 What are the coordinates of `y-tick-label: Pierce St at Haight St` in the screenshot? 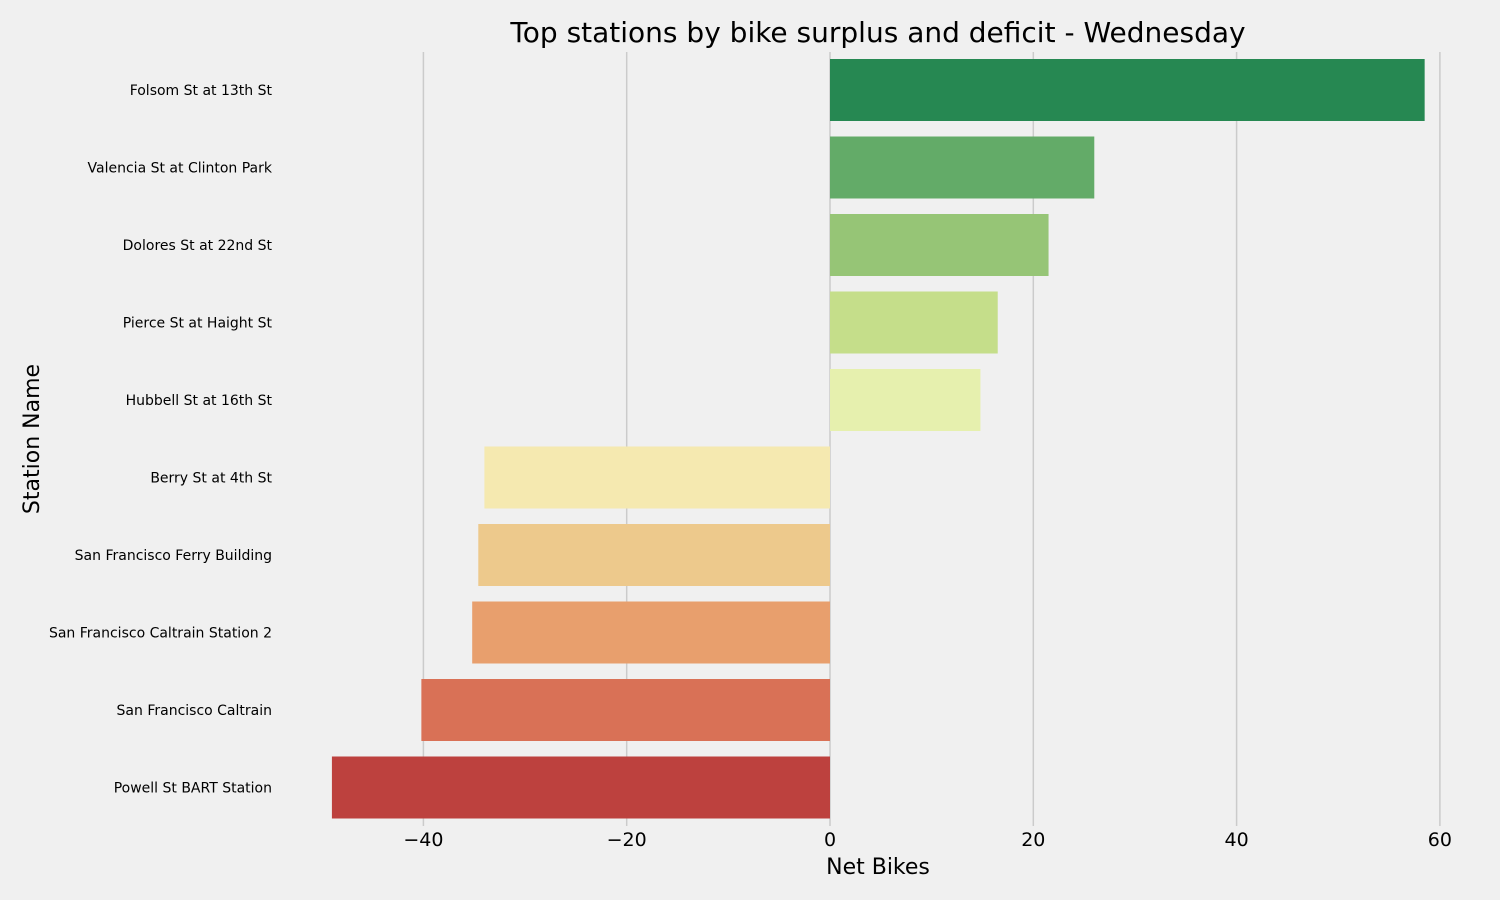 It's located at (198, 324).